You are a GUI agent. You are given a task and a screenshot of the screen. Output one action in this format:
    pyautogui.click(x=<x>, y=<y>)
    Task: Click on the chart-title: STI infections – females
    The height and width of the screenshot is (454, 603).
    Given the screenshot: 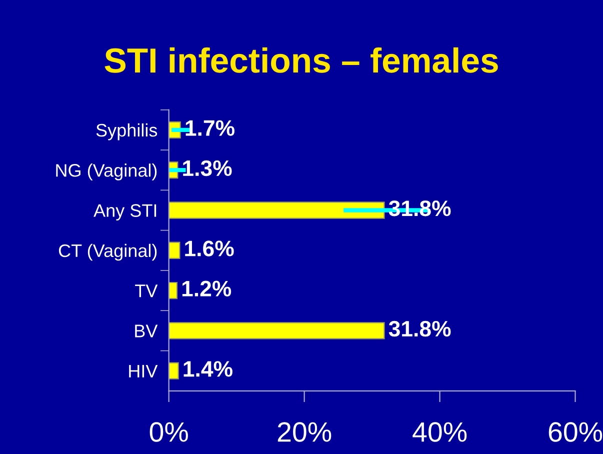 What is the action you would take?
    pyautogui.click(x=301, y=60)
    